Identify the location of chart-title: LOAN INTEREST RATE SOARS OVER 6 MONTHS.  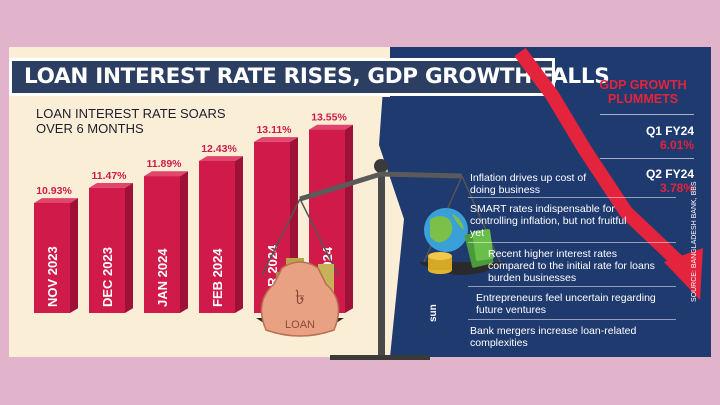
(131, 121).